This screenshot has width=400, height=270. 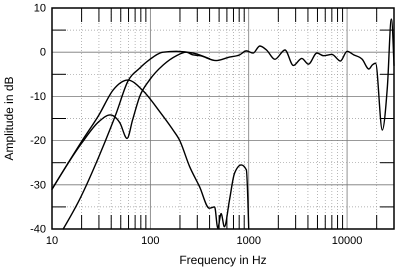 What do you see at coordinates (248, 240) in the screenshot?
I see `x-tick-label: 1000` at bounding box center [248, 240].